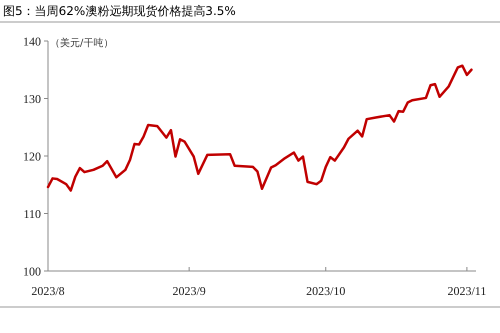  Describe the element at coordinates (48, 291) in the screenshot. I see `x-tick-label: 2023/8` at that location.